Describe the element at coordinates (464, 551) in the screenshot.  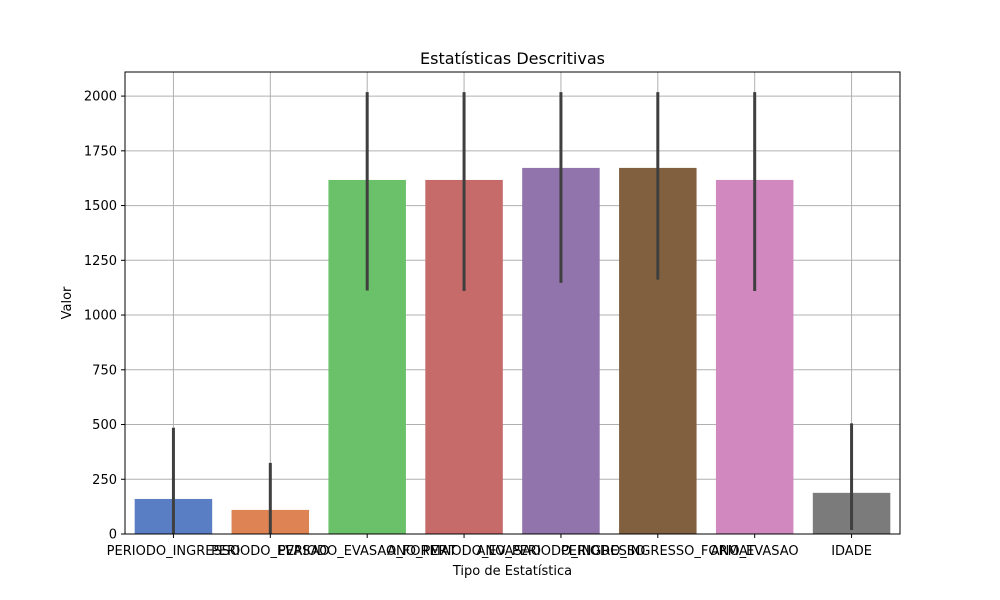
I see `x-tick-label: ANO_PERIODO_EVASAO` at that location.